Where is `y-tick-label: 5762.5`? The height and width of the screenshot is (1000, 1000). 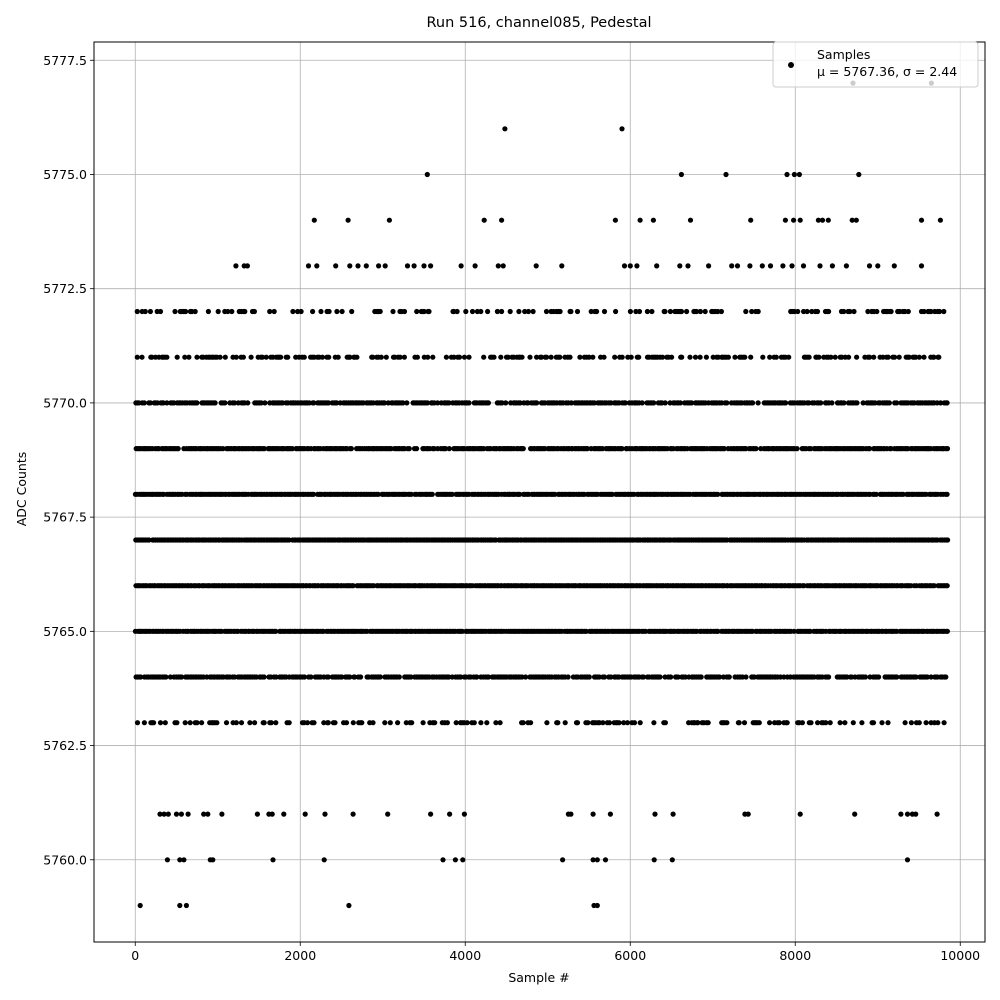
y-tick-label: 5762.5 is located at coordinates (65, 745).